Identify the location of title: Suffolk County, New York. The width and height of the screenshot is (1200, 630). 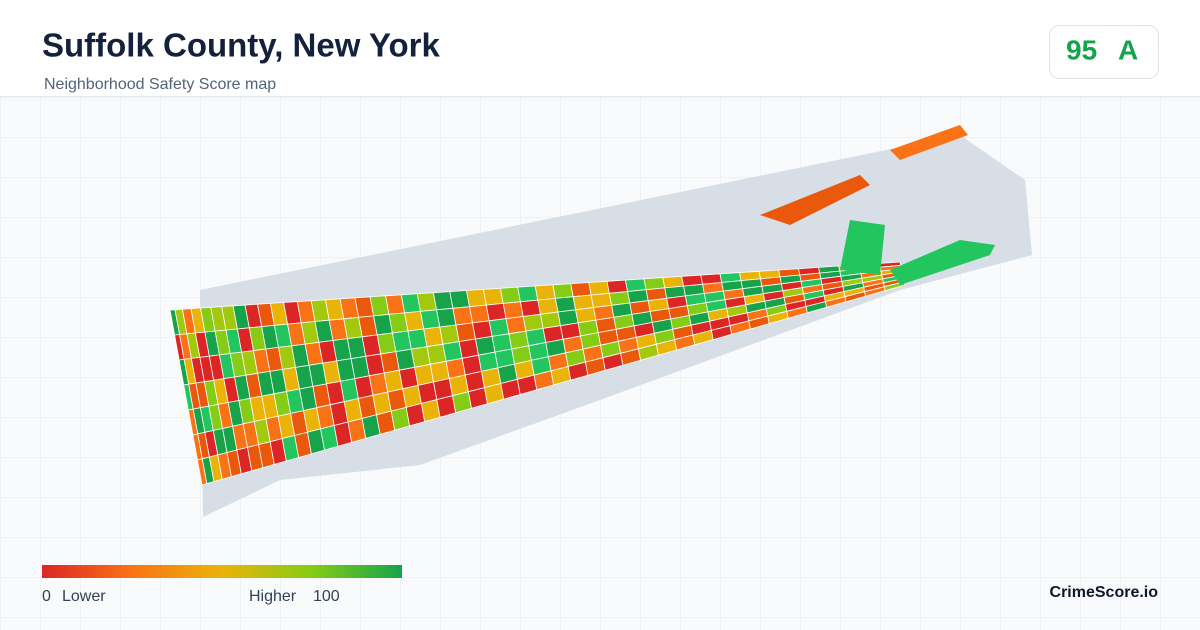
(241, 45).